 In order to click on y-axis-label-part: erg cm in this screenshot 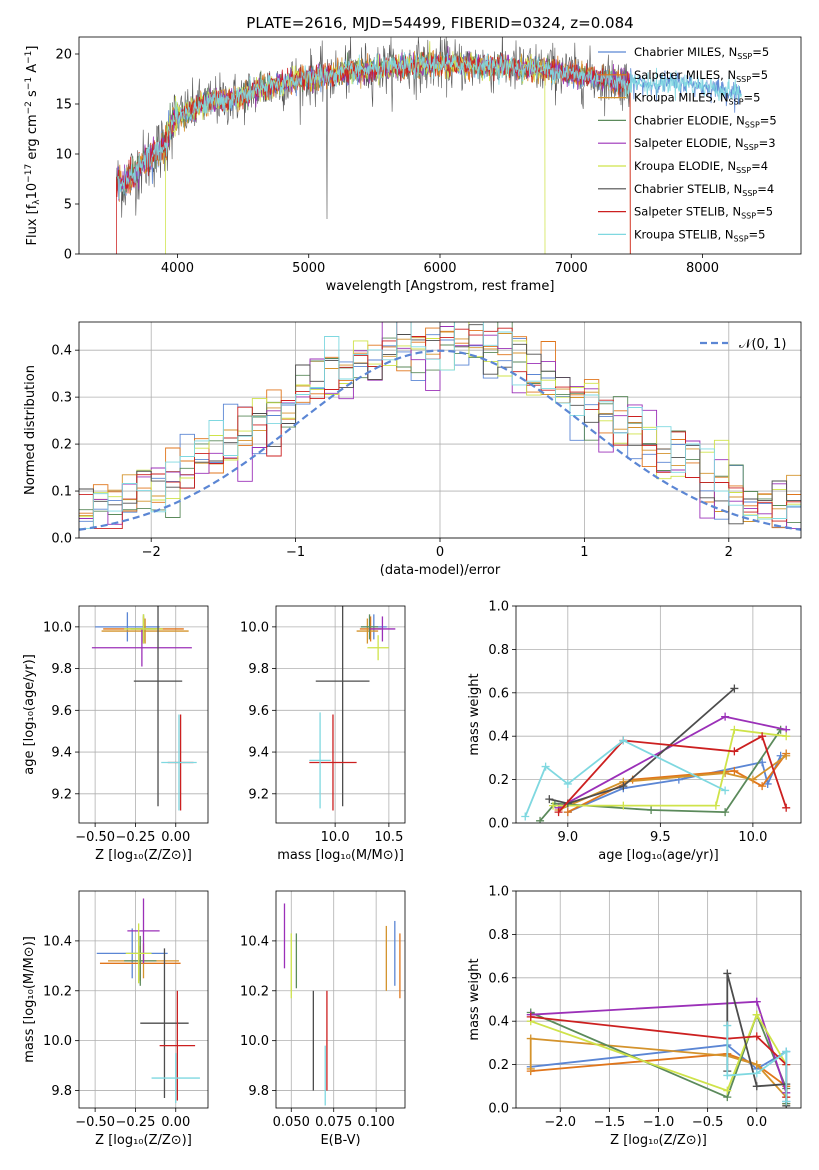, I will do `click(32, 138)`.